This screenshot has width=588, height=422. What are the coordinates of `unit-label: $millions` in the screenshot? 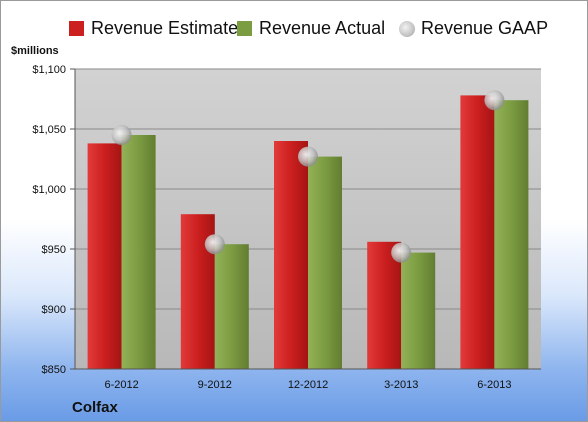 It's located at (35, 51).